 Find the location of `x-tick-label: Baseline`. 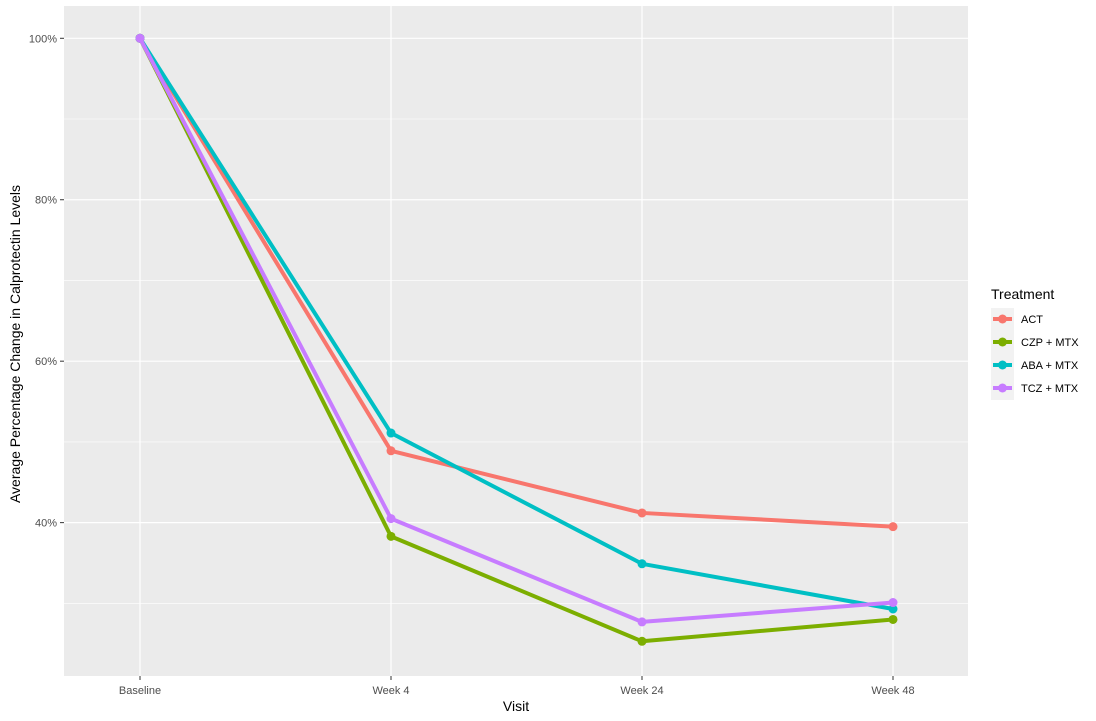

x-tick-label: Baseline is located at coordinates (140, 691).